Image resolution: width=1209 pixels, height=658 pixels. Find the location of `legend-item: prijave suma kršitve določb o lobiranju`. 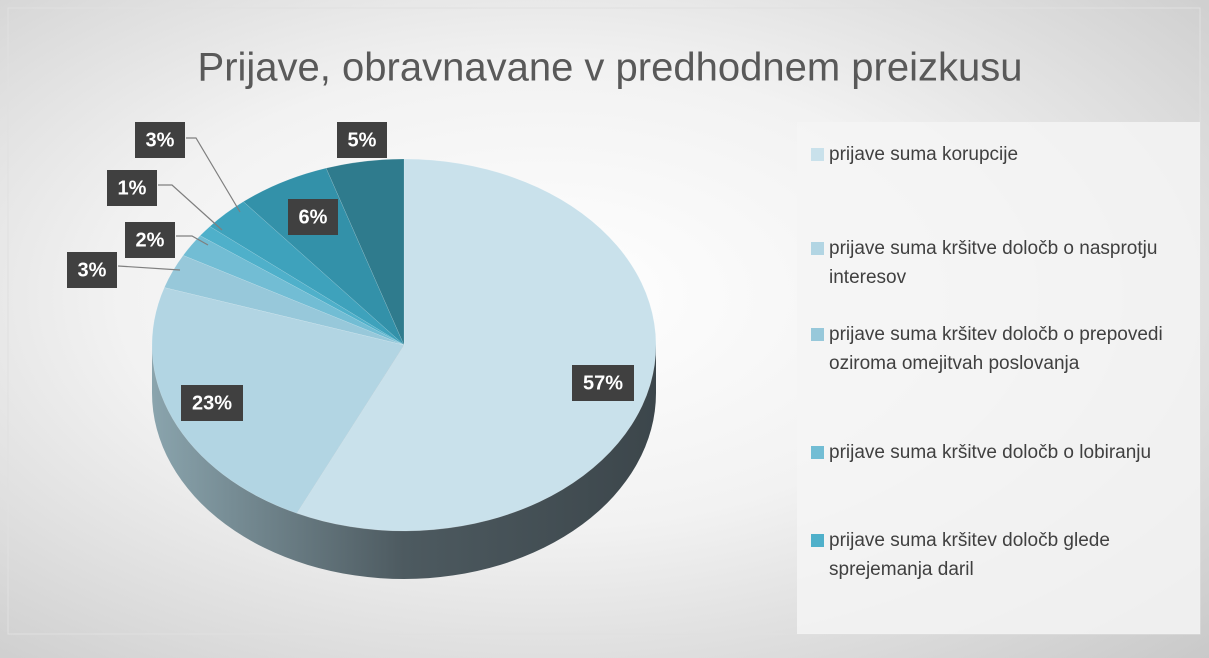

legend-item: prijave suma kršitve določb o lobiranju is located at coordinates (990, 452).